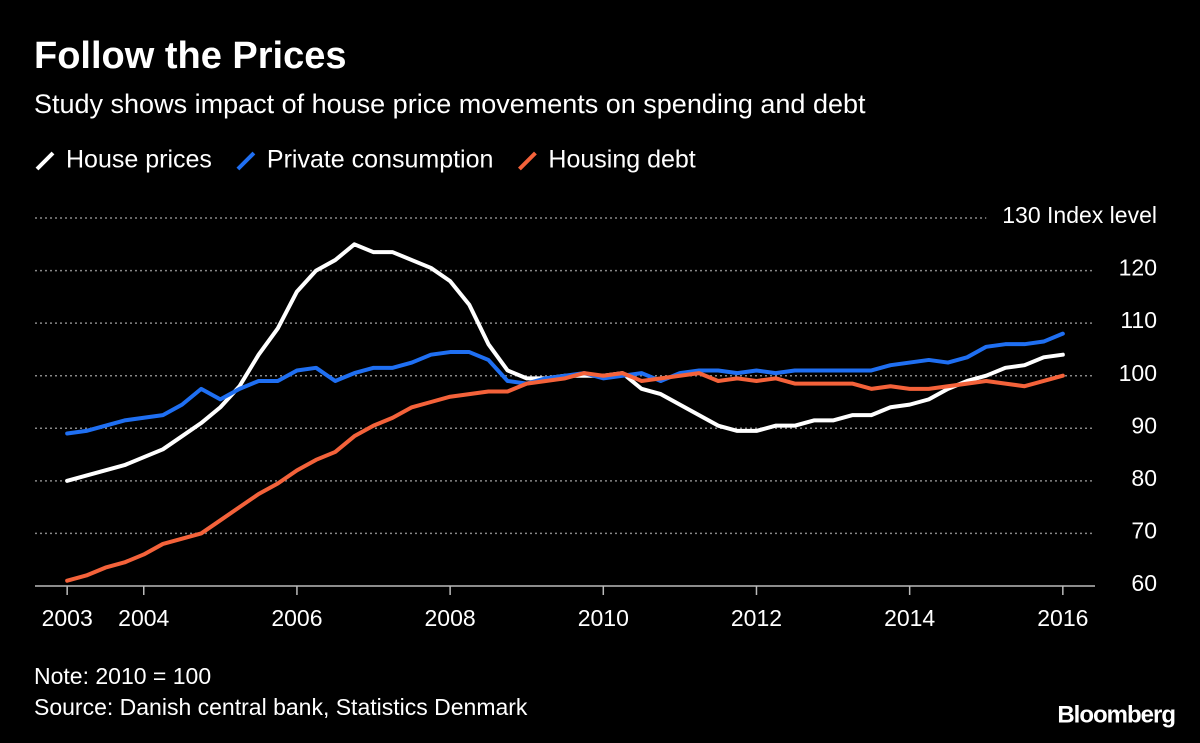  I want to click on x-tick-label: 2014, so click(909, 618).